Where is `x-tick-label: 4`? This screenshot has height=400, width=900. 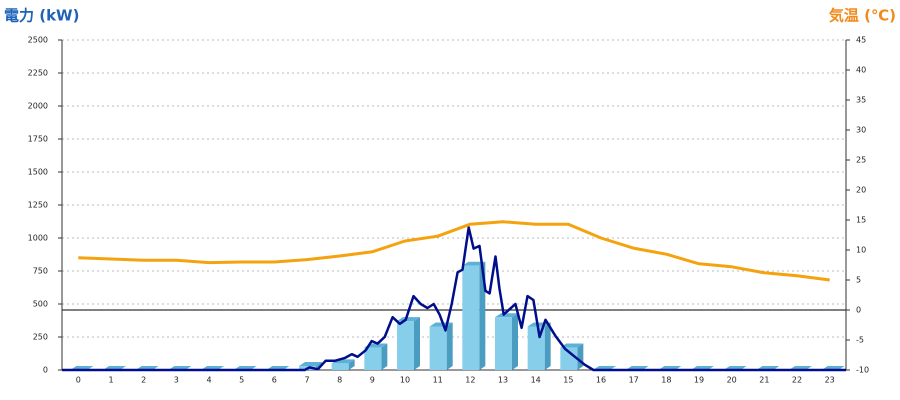
x-tick-label: 4 is located at coordinates (208, 380).